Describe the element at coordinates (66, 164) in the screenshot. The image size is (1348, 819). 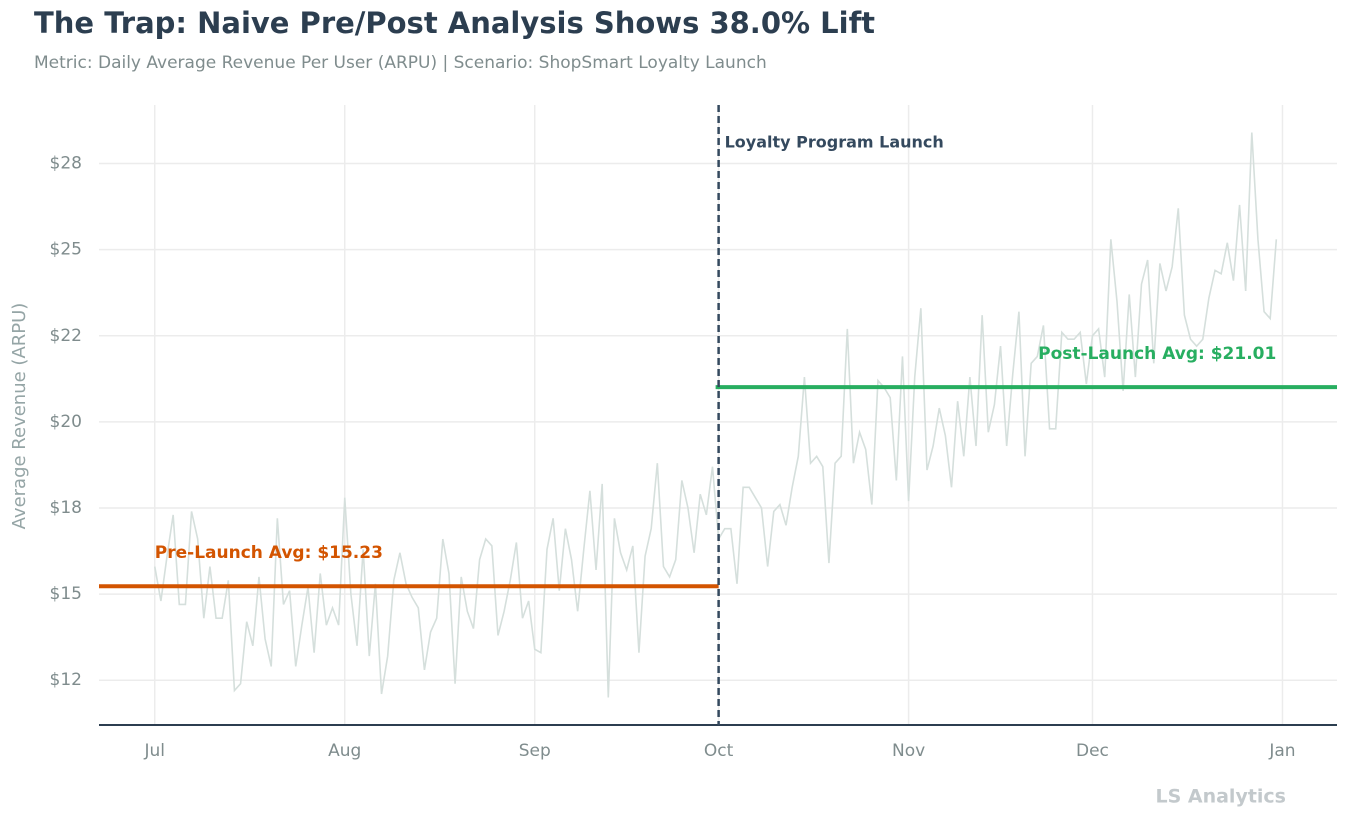
I see `y-tick-label: $28` at that location.